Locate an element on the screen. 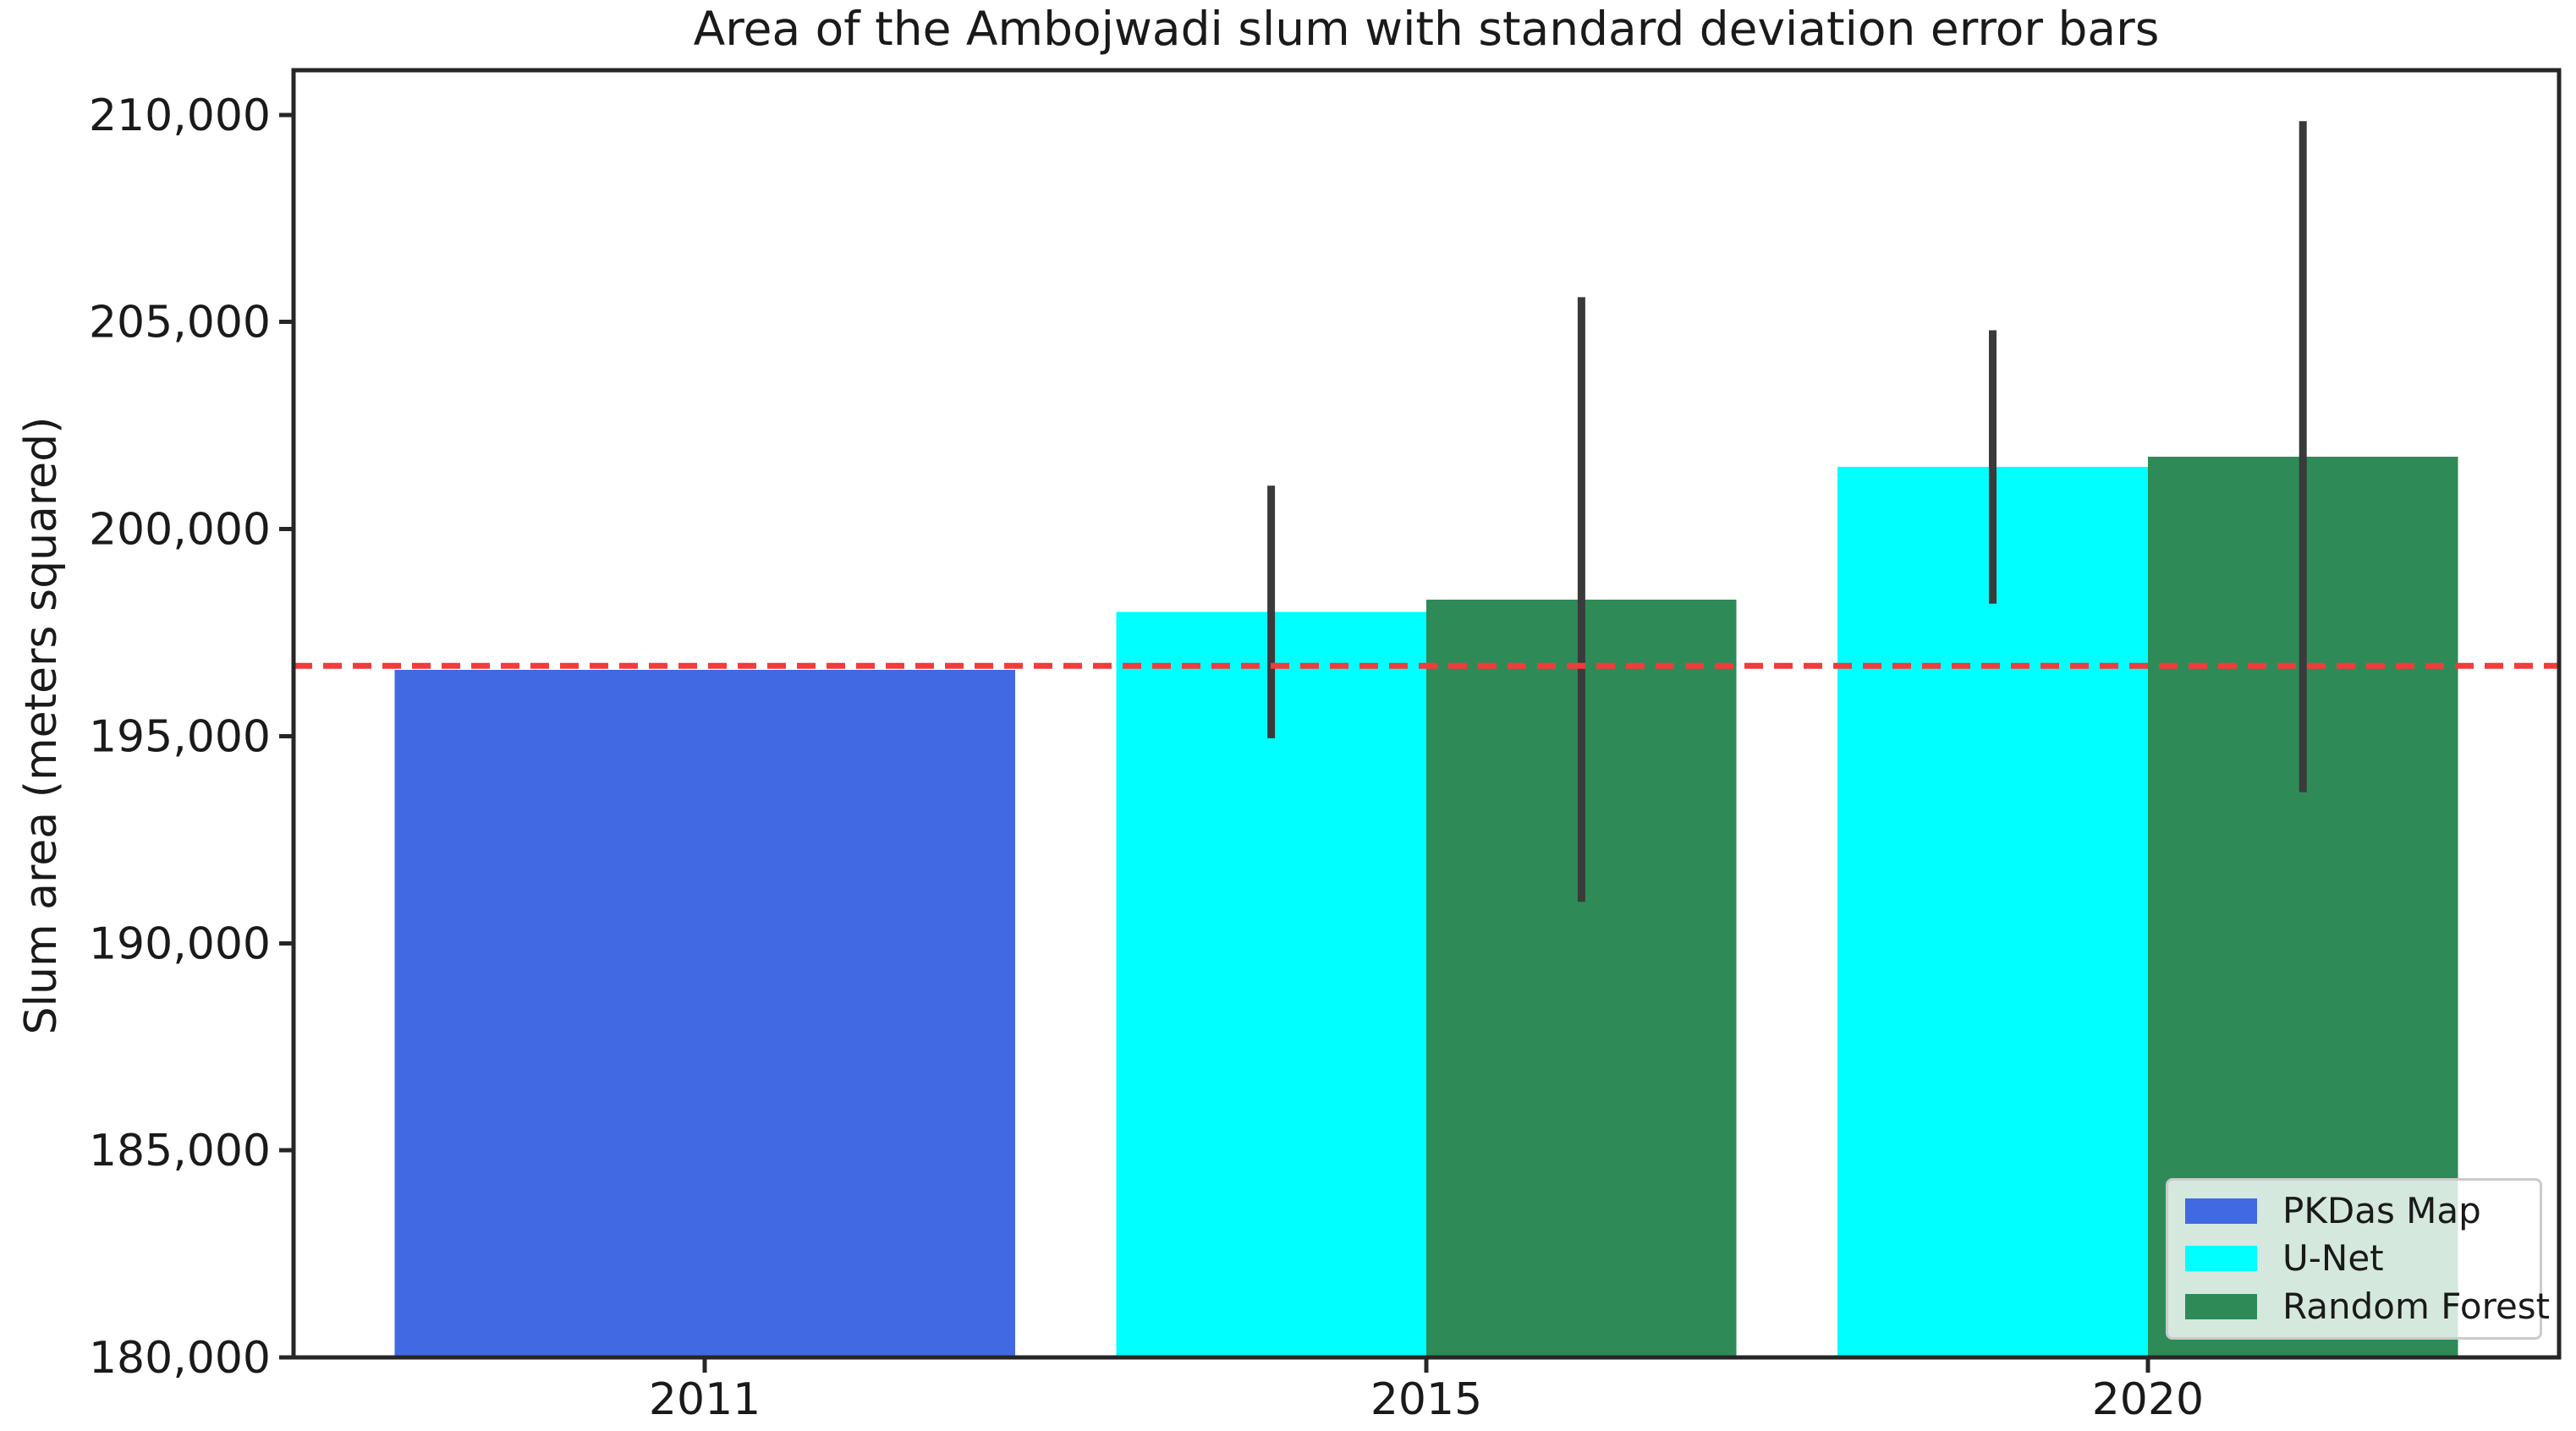 This screenshot has width=2576, height=1431. legend-row: U-Net is located at coordinates (2358, 1258).